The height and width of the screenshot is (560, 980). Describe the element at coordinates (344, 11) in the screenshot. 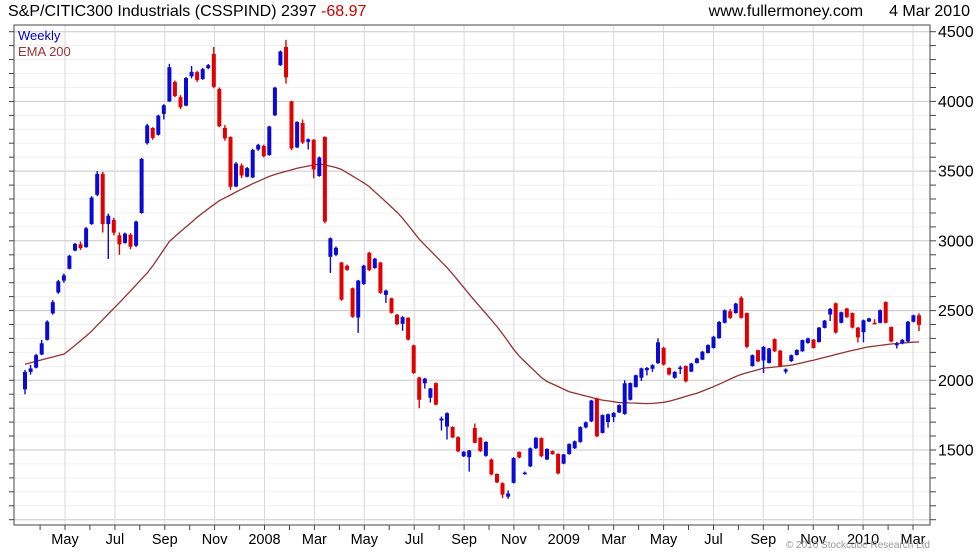

I see `price-change: -68.97` at that location.